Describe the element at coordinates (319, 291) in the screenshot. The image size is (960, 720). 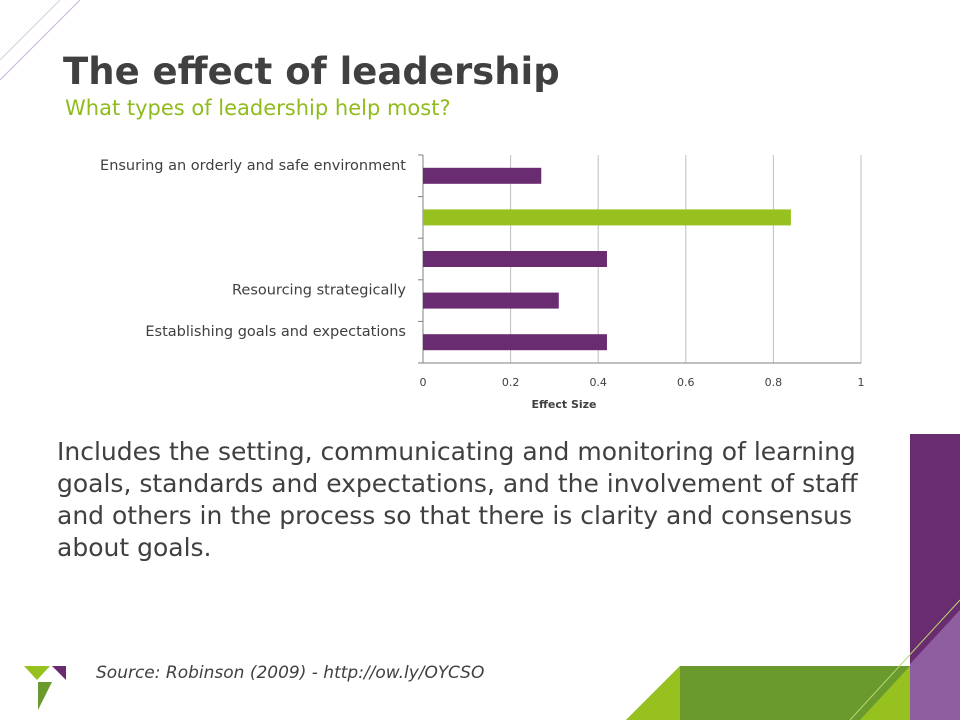
I see `category-label: Resourcing strategically` at that location.